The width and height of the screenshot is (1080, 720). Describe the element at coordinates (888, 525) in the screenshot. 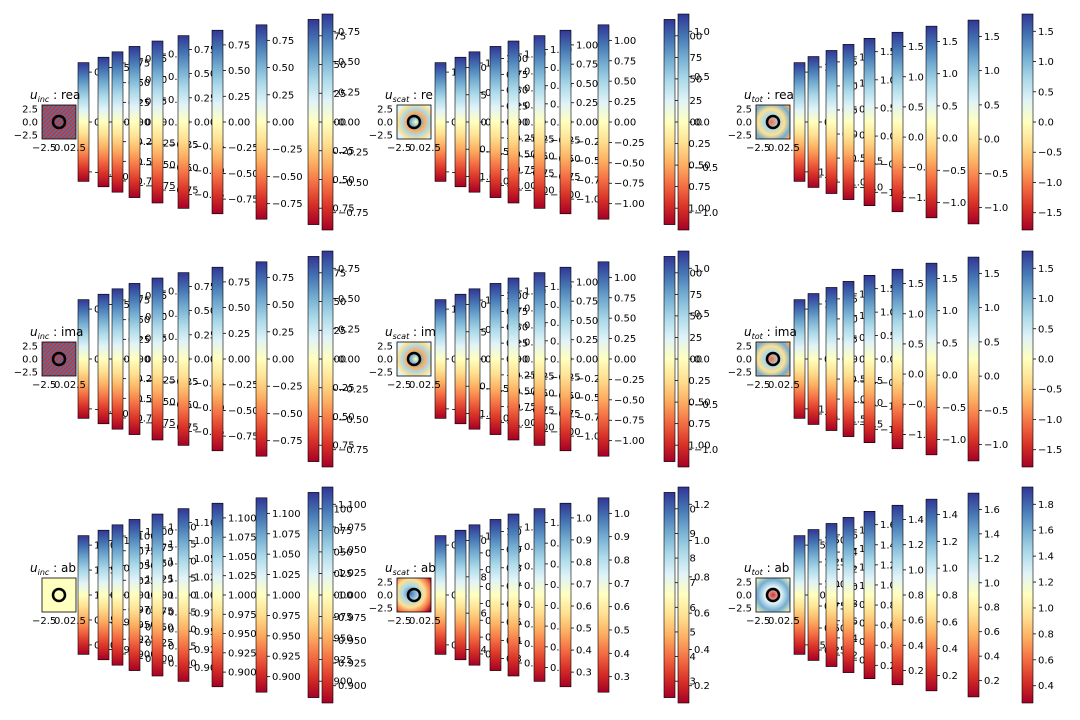

I see `colorbar-tick-label: 1.6` at that location.